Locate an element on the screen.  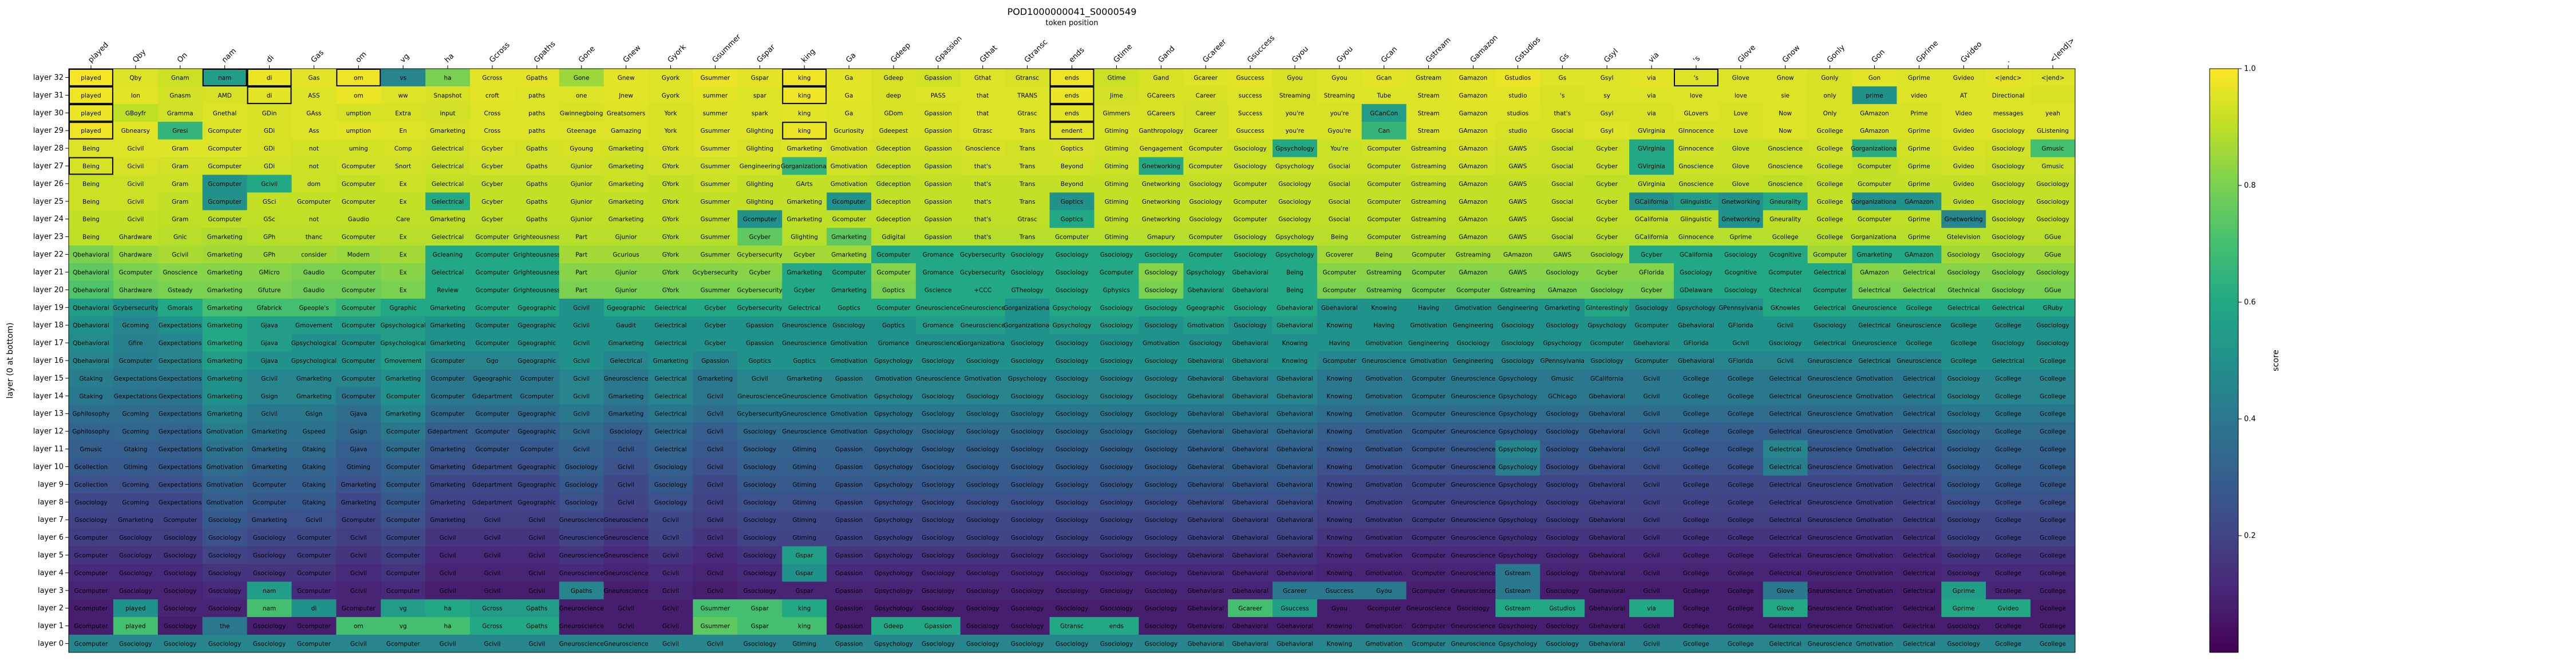
cell-label: Gsocial is located at coordinates (1339, 184).